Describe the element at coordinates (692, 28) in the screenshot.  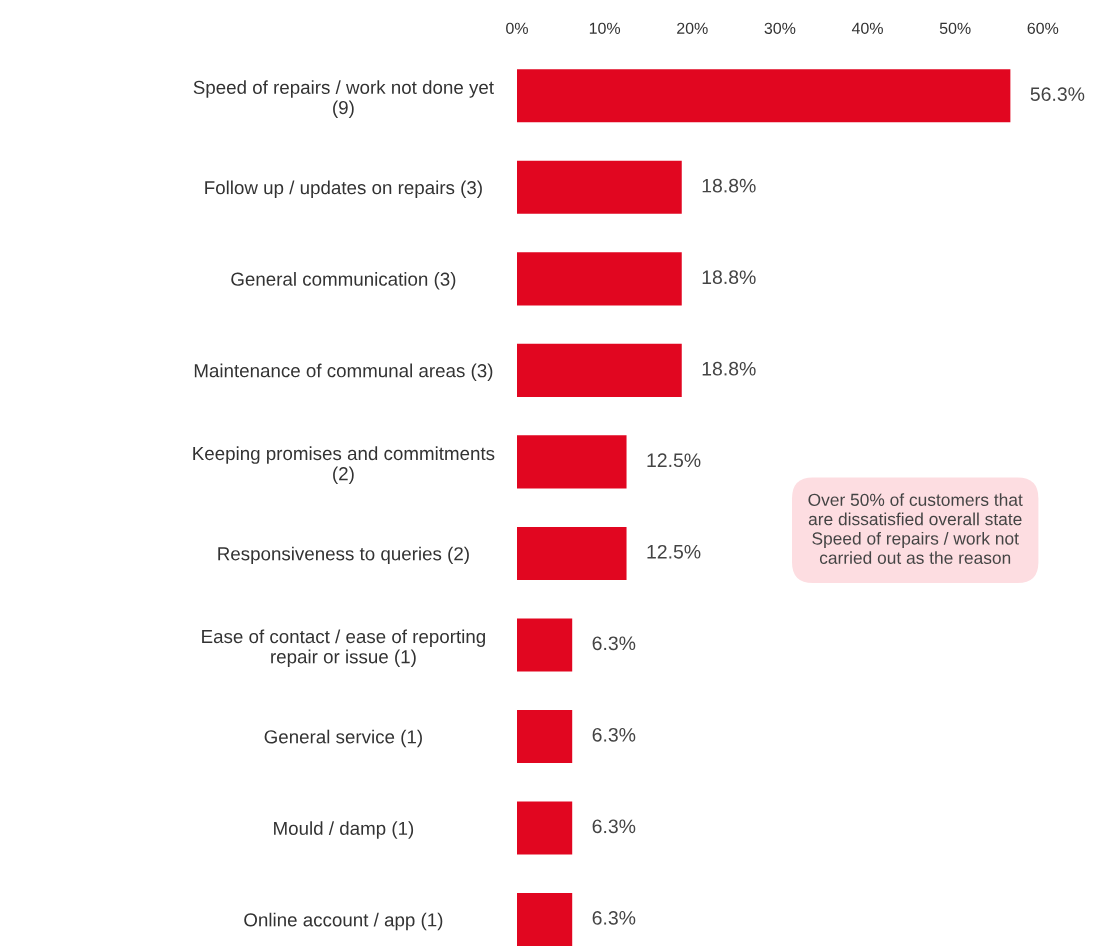
I see `x-tick-label: 20%` at that location.